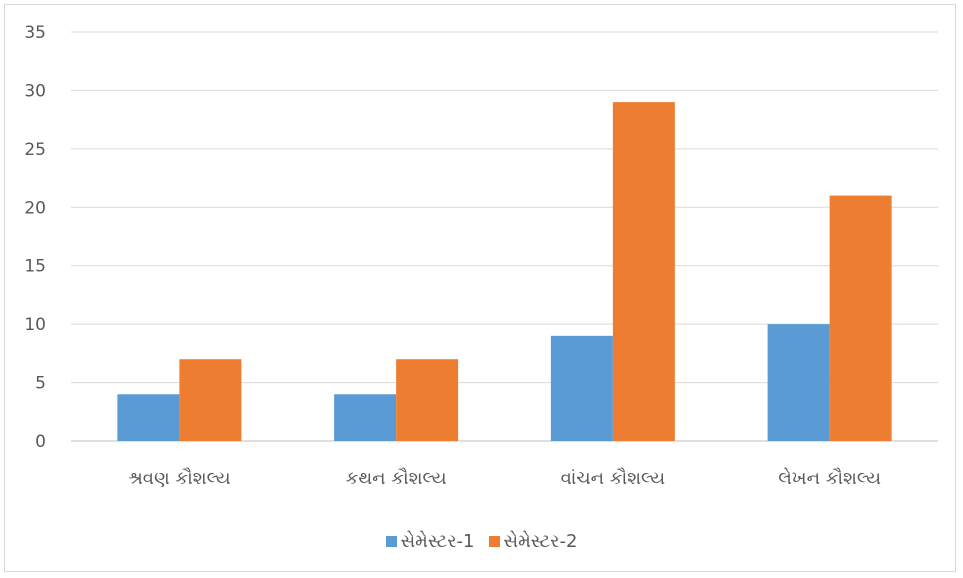 The image size is (963, 578). Describe the element at coordinates (40, 384) in the screenshot. I see `y-tick-label: 5` at that location.